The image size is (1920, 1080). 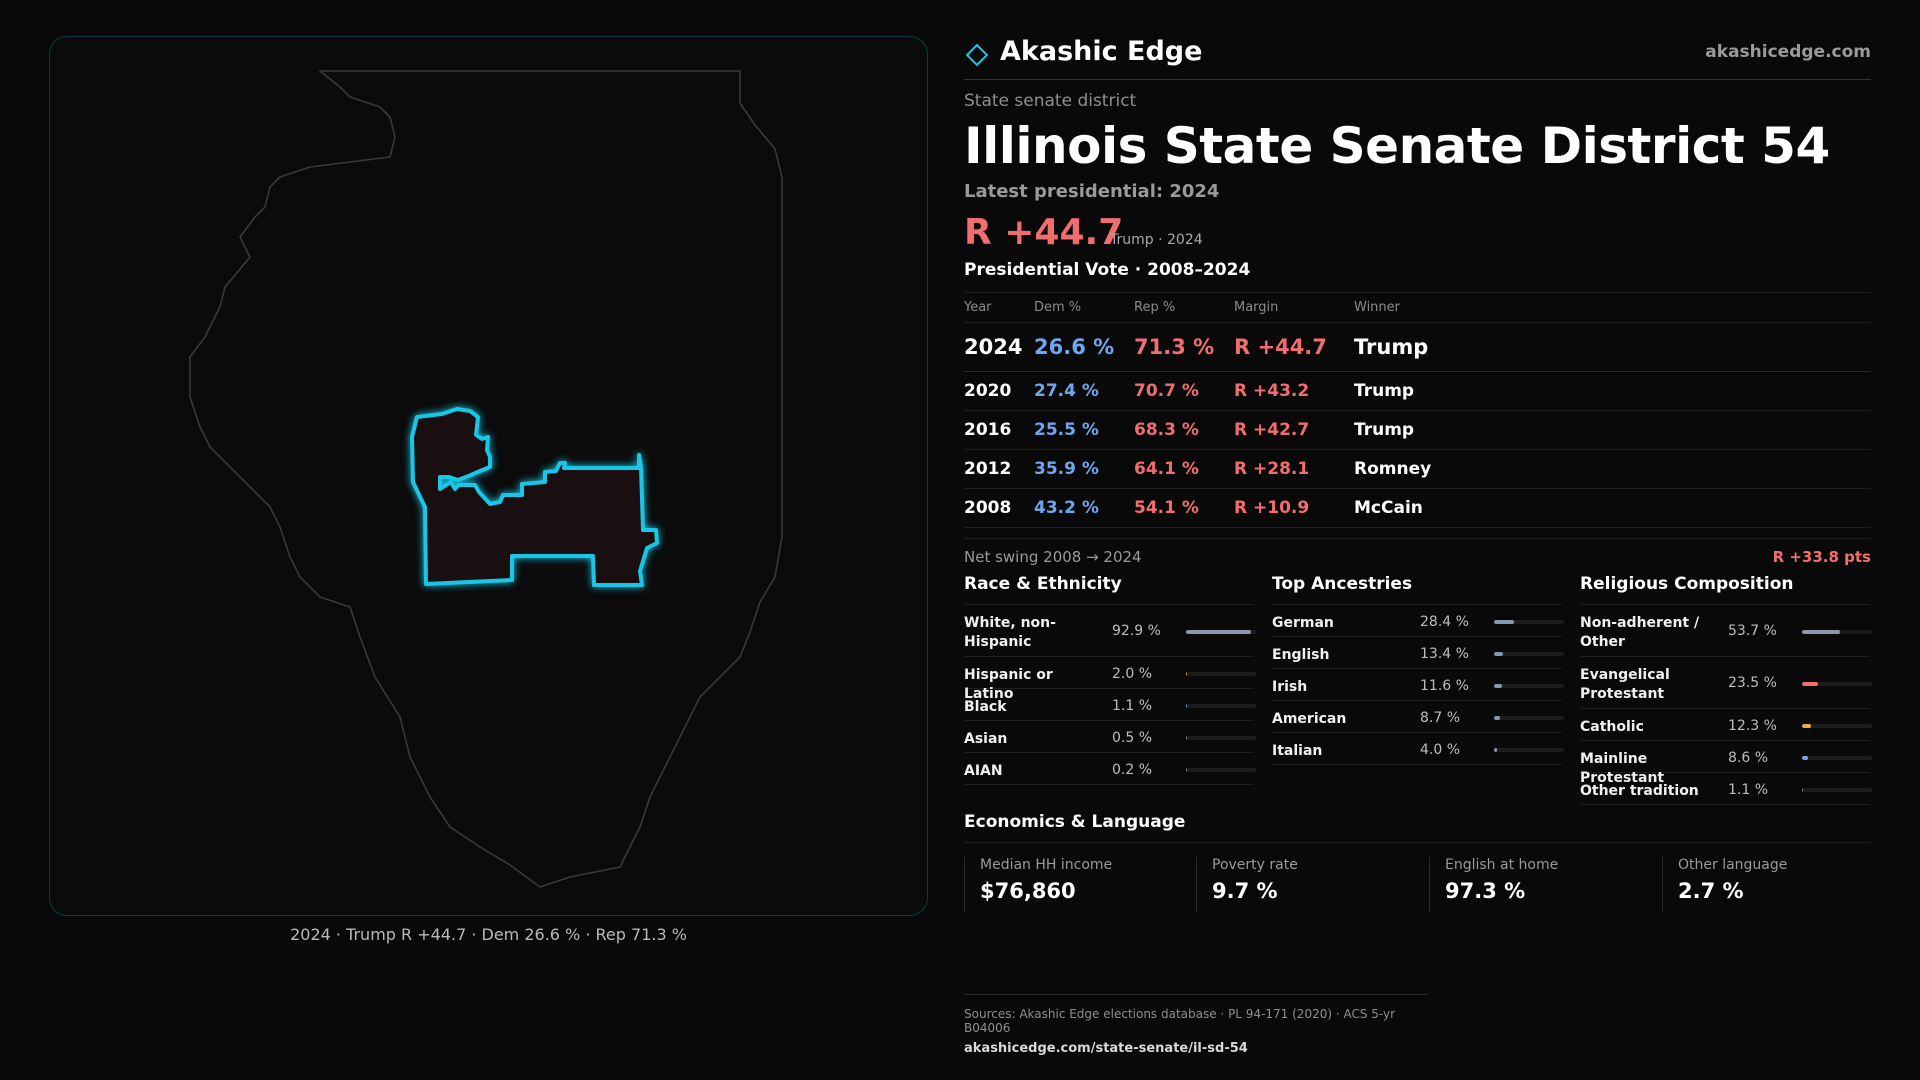 What do you see at coordinates (1397, 146) in the screenshot?
I see `page-title: Illinois State Senate District 54` at bounding box center [1397, 146].